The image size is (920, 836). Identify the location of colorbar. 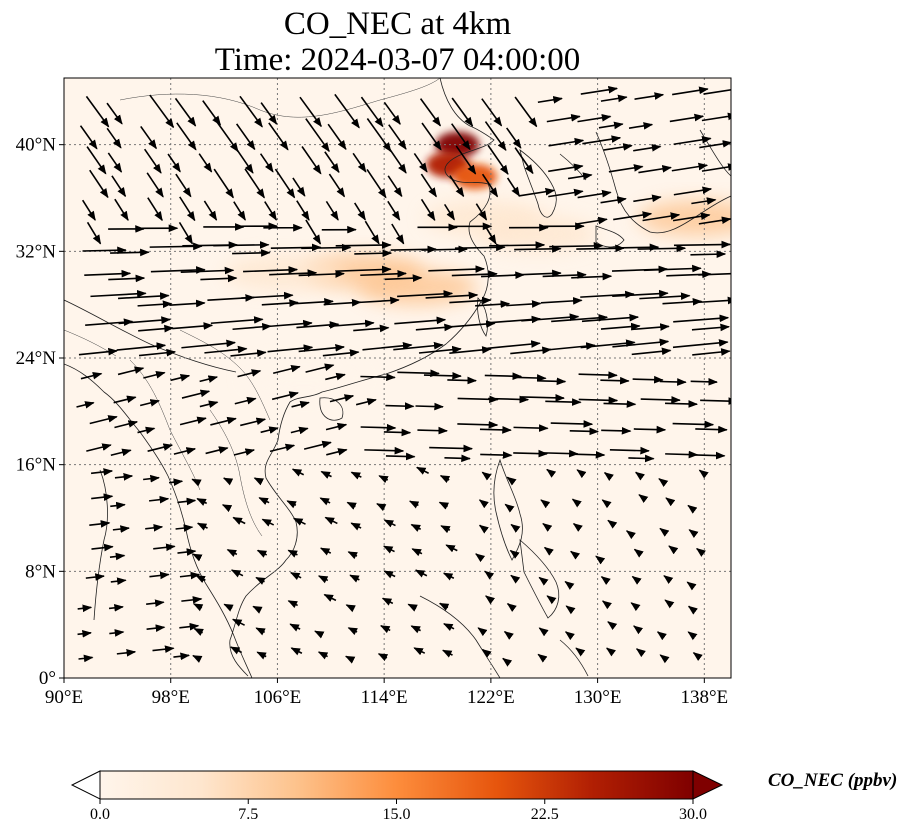
(397, 787).